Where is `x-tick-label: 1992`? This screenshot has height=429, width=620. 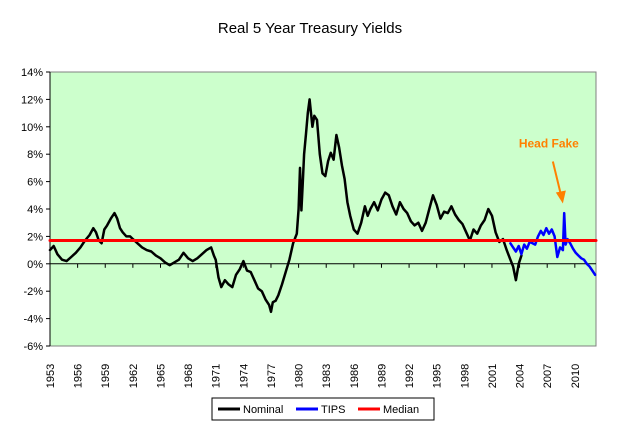 x-tick-label: 1992 is located at coordinates (410, 376).